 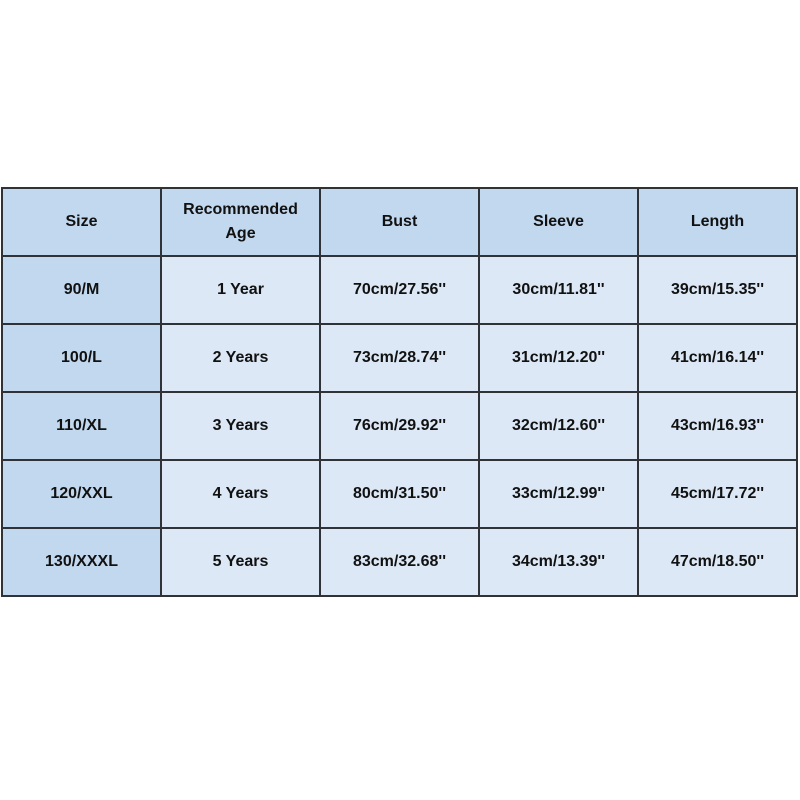 I want to click on length-cell: 45cm/17.72'', so click(x=717, y=494).